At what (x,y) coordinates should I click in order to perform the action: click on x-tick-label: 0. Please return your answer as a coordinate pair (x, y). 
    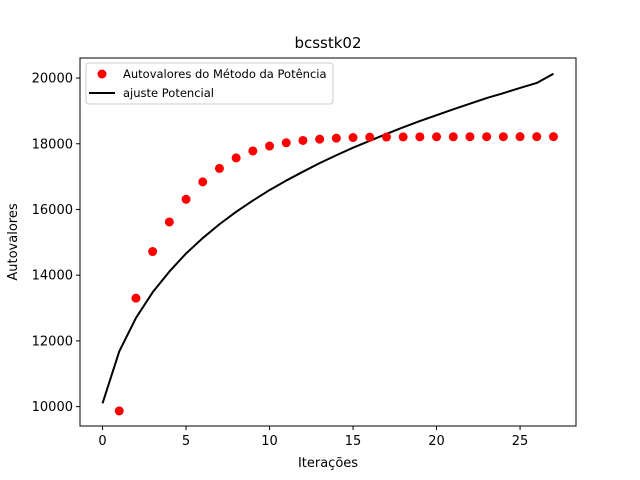
    Looking at the image, I should click on (102, 441).